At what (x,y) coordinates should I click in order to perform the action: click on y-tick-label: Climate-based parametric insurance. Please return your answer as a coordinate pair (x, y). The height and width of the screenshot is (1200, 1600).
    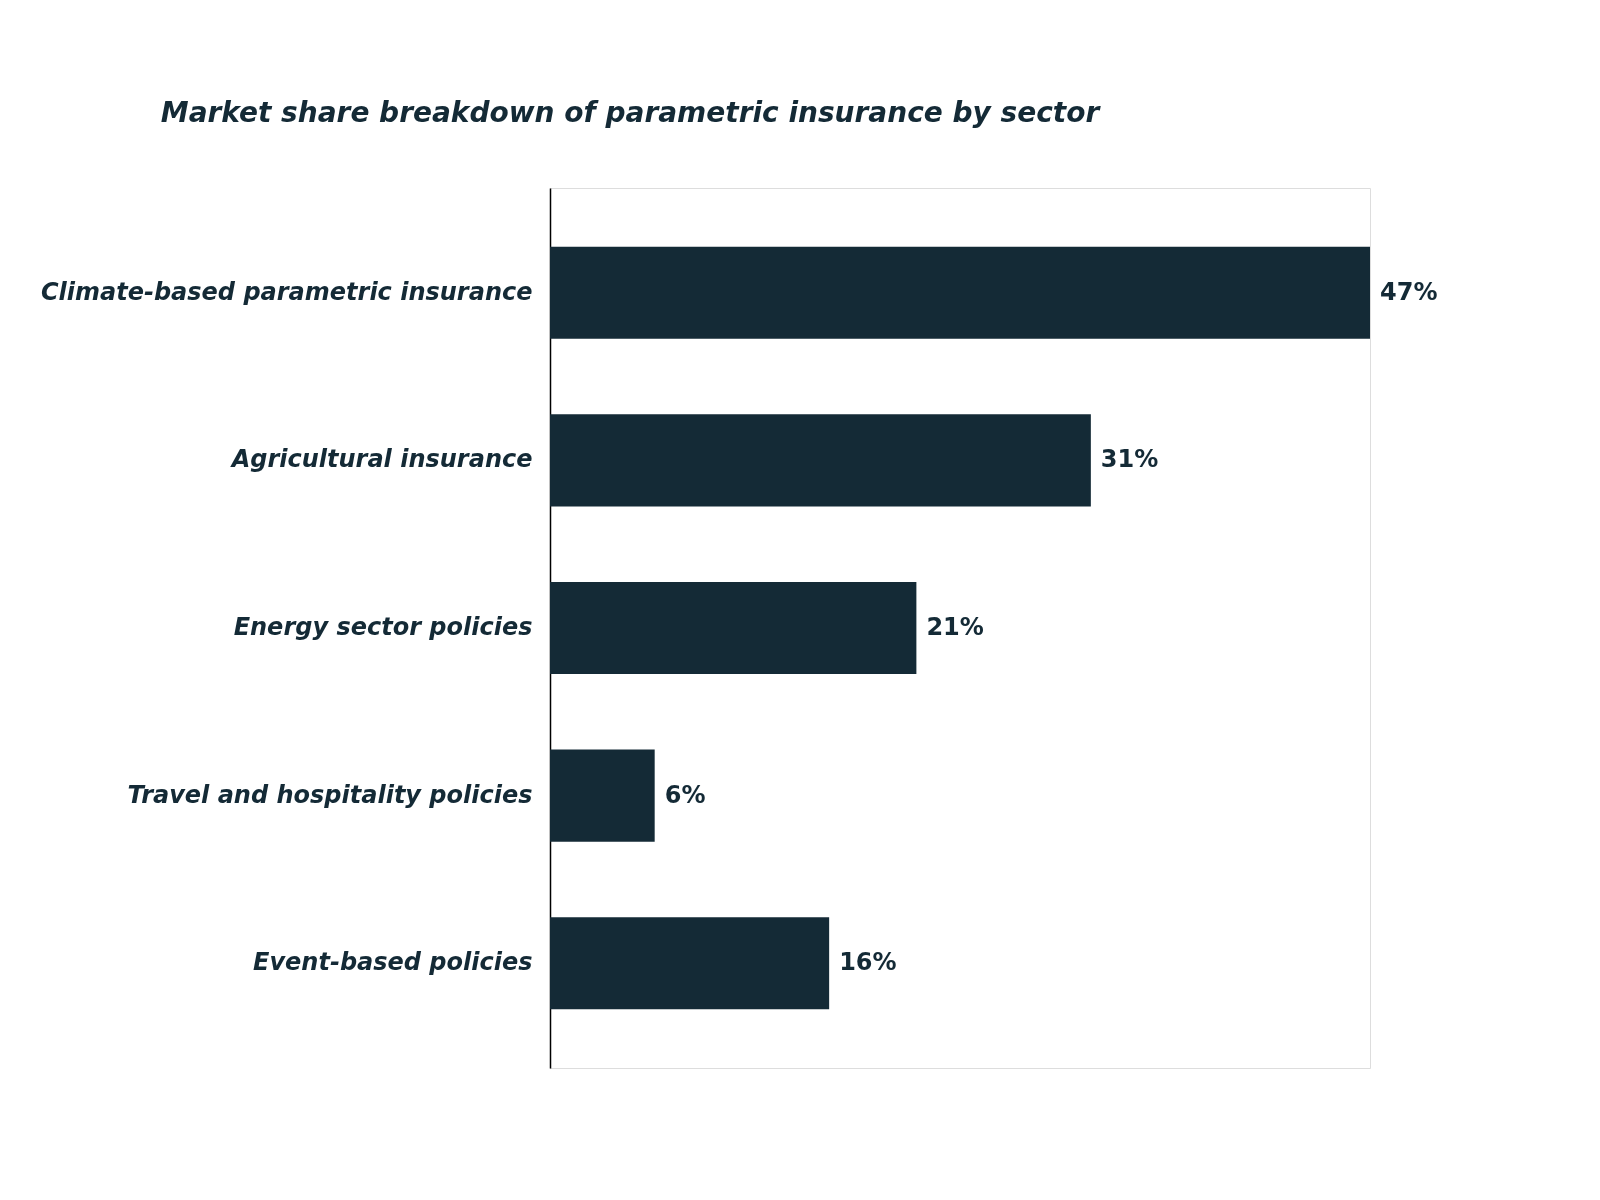
    Looking at the image, I should click on (286, 291).